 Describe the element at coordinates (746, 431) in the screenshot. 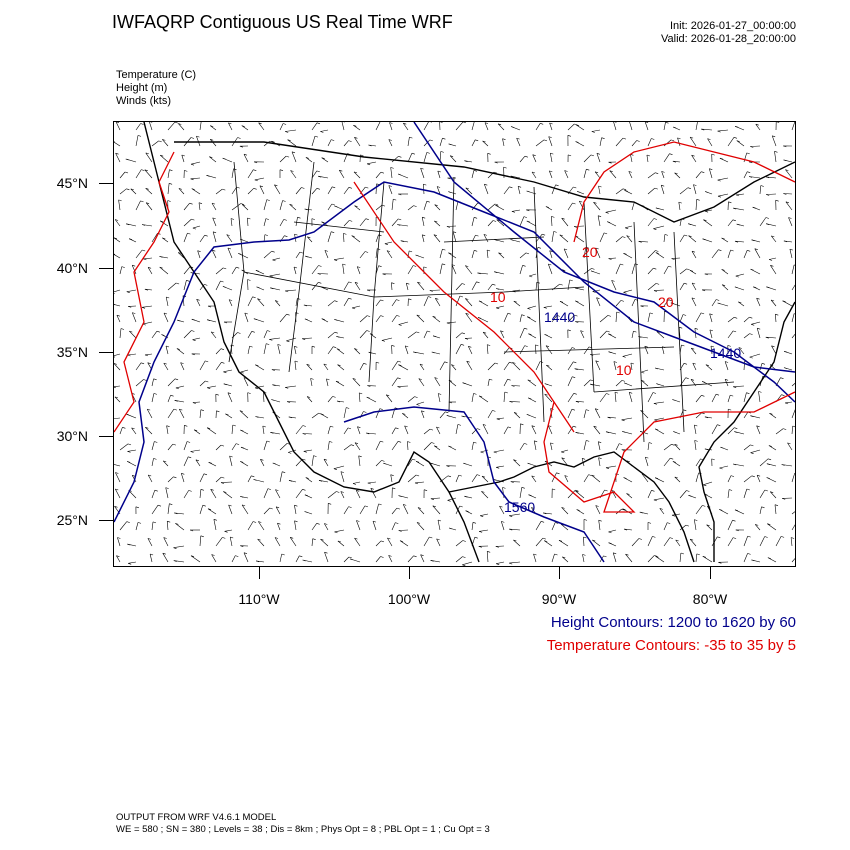

I see `atlantic-coastline` at that location.